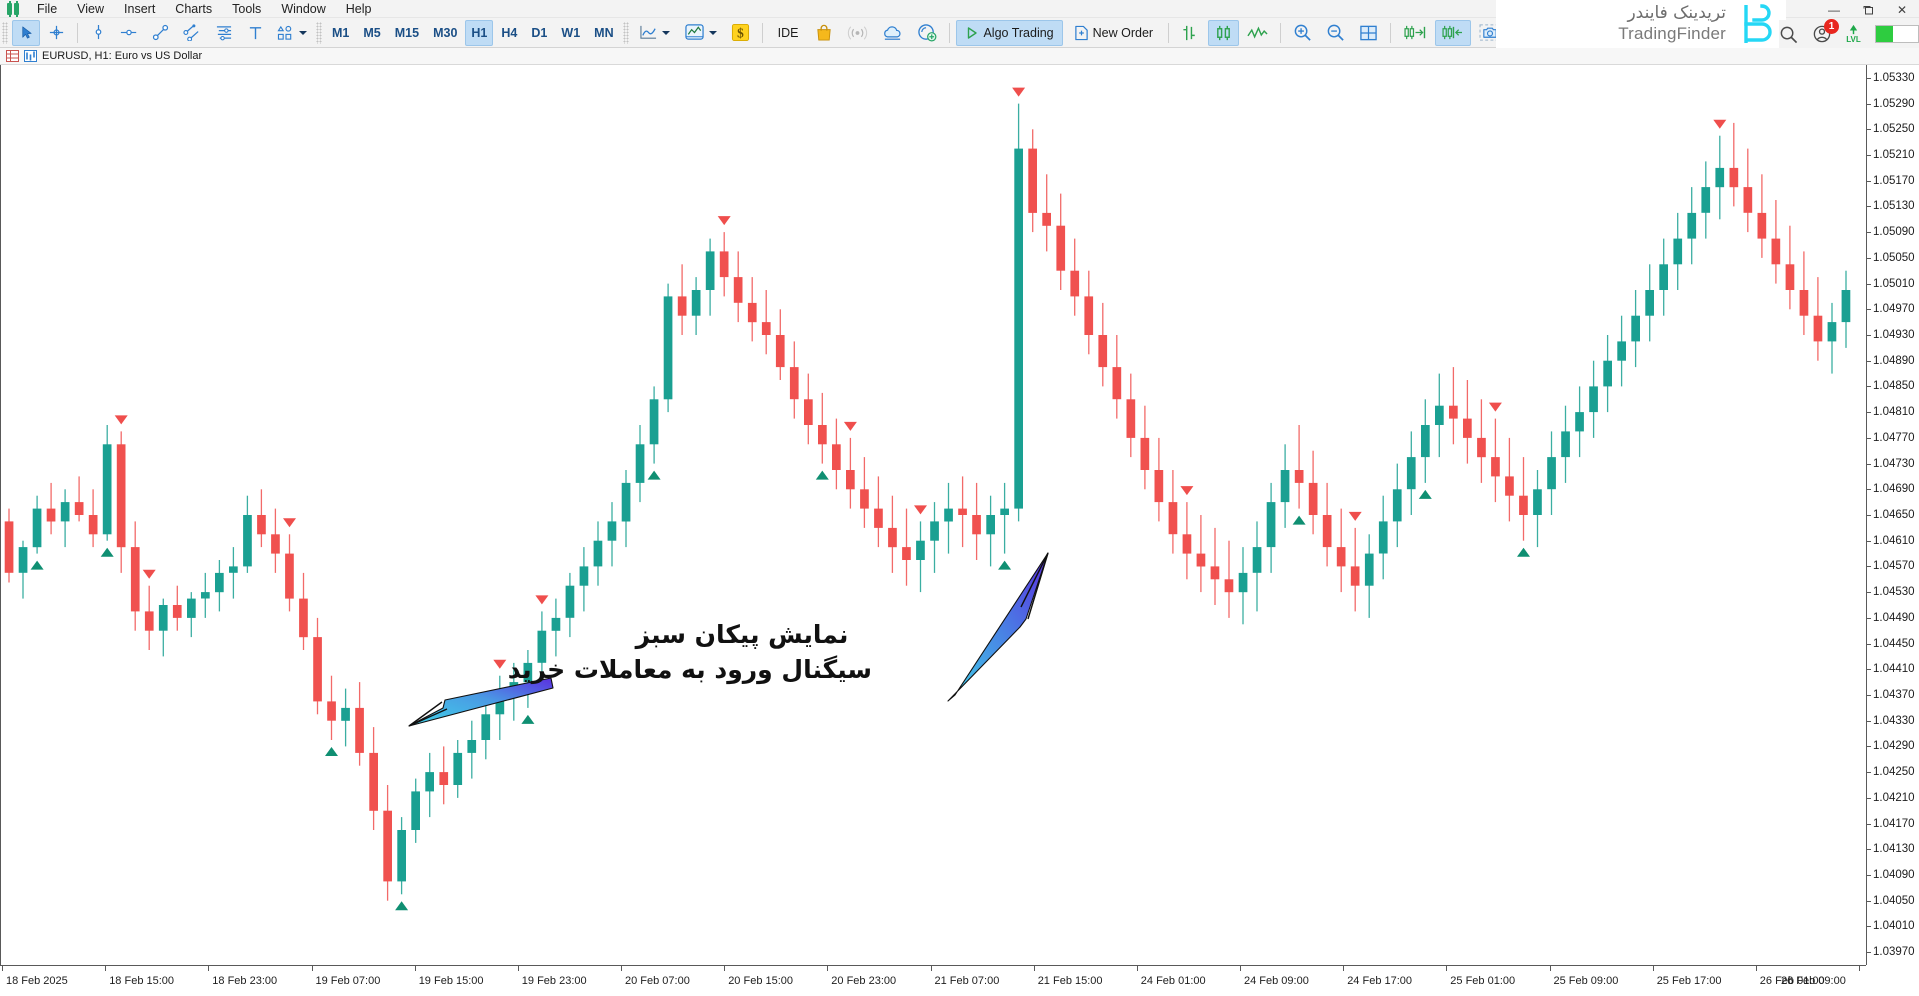 The width and height of the screenshot is (1919, 996). Describe the element at coordinates (509, 32) in the screenshot. I see `timeframe-h4: H4` at that location.